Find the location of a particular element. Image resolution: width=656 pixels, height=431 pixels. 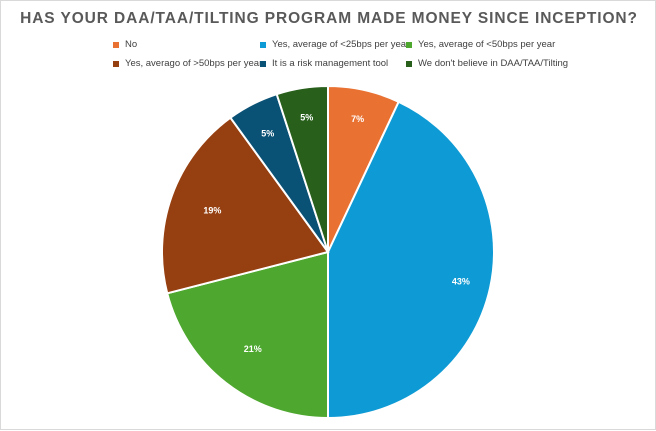

legend-item-under-50bps: Yes, average of <50bps per year is located at coordinates (480, 44).